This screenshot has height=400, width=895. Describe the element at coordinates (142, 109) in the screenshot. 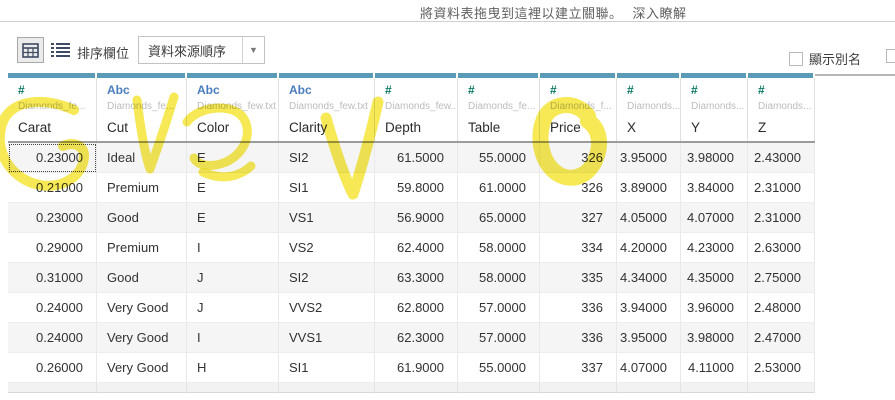

I see `column-header-cut: Abc Diamonds_fe... Cut` at that location.